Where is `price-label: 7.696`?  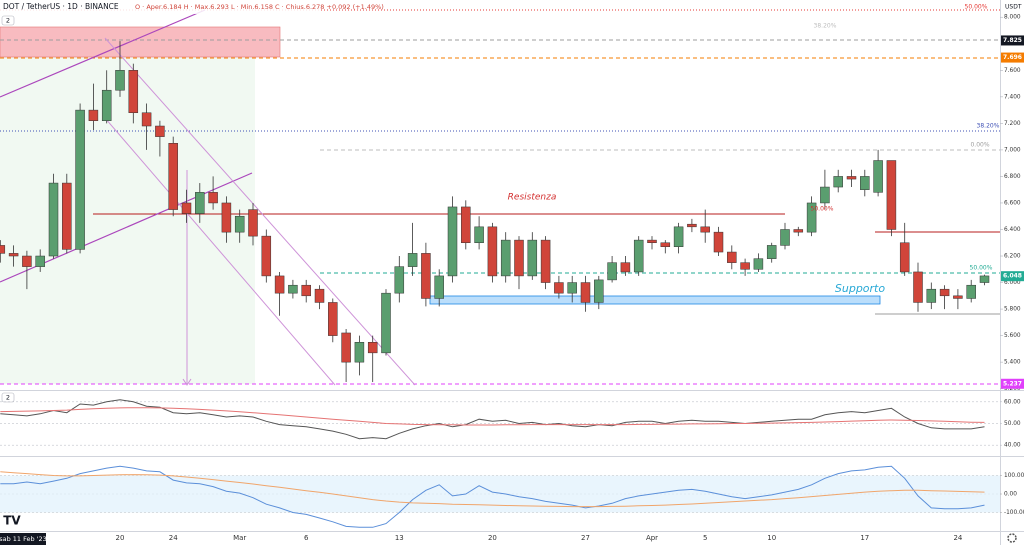
price-label: 7.696 is located at coordinates (1012, 57).